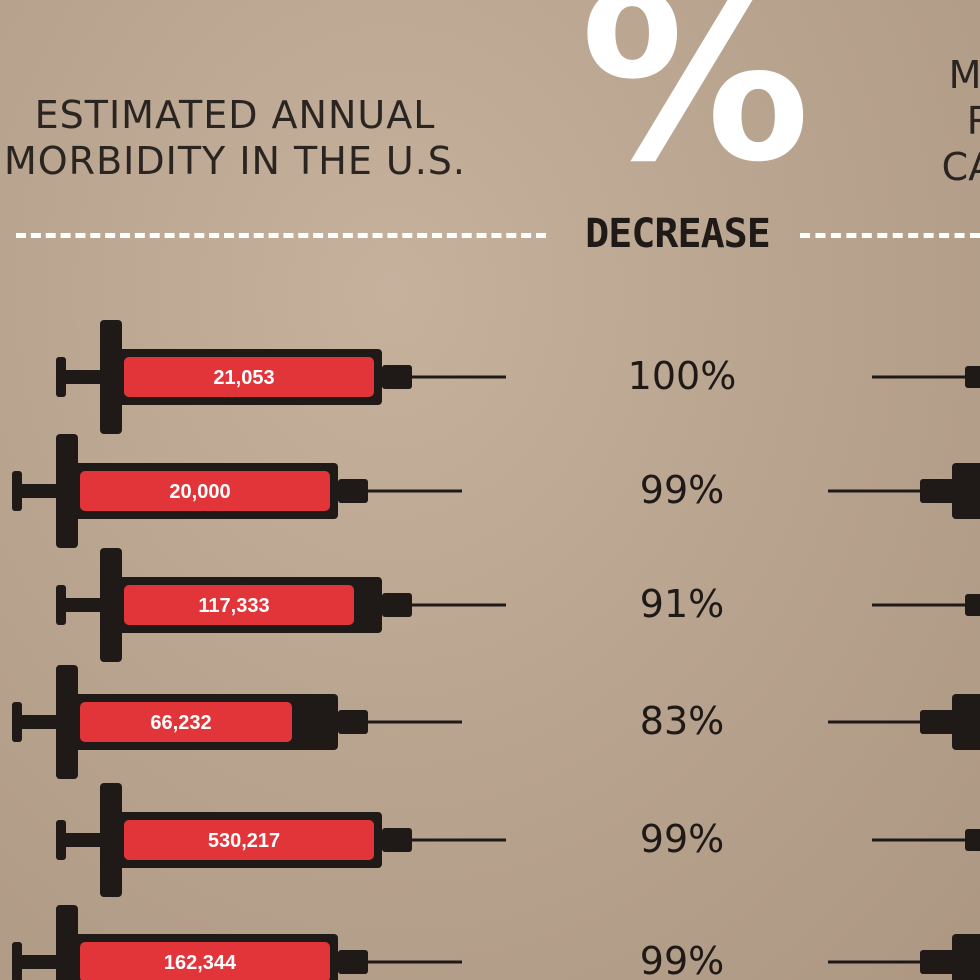 The height and width of the screenshot is (980, 980). What do you see at coordinates (964, 75) in the screenshot?
I see `header-right-line1: MO` at bounding box center [964, 75].